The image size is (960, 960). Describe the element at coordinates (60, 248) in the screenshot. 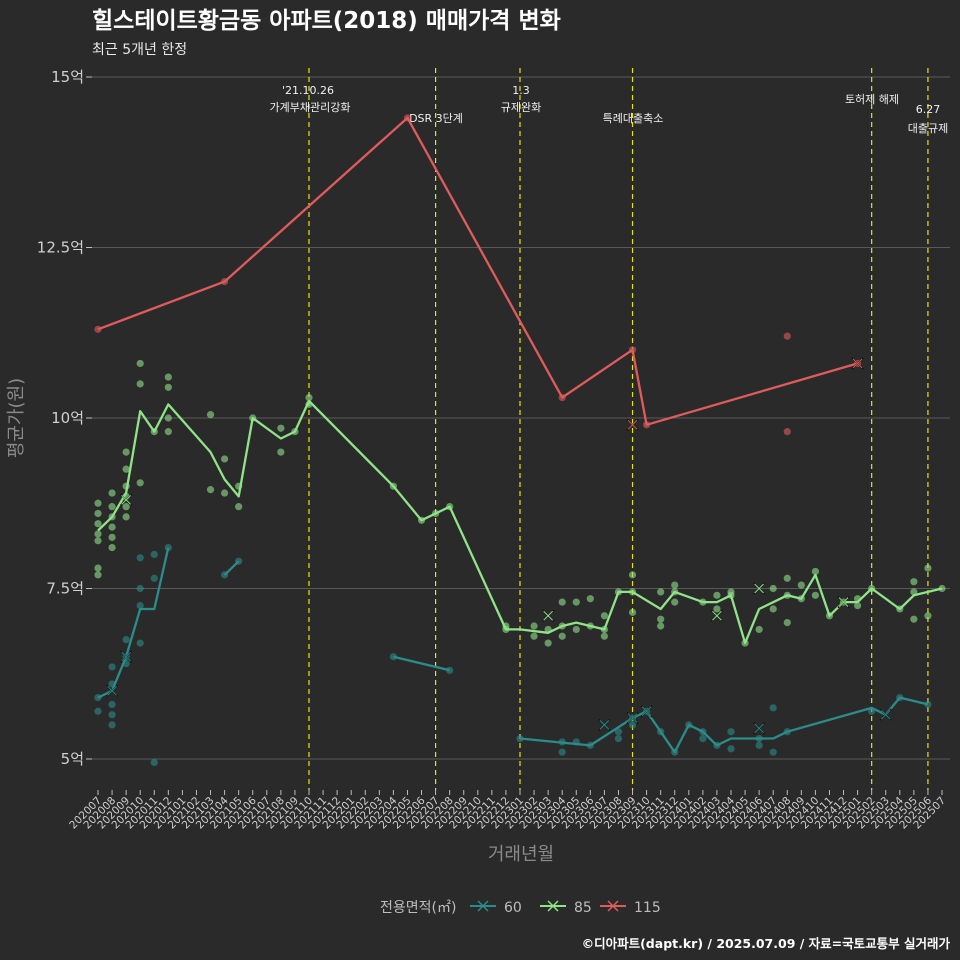

I see `y-tick-label: 12.5억` at that location.